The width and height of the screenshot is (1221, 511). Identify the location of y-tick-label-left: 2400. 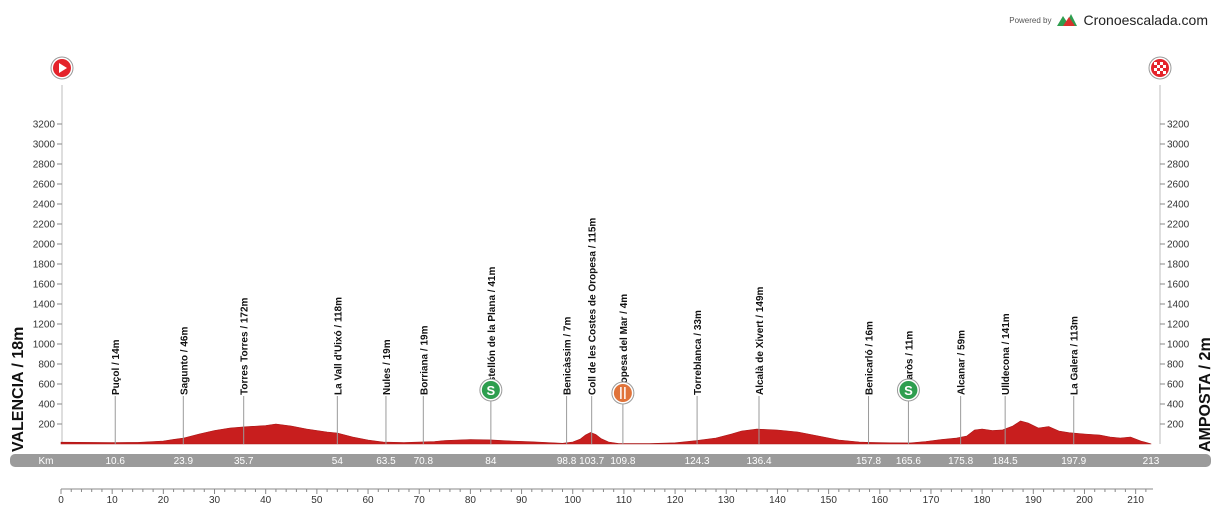
(44, 205).